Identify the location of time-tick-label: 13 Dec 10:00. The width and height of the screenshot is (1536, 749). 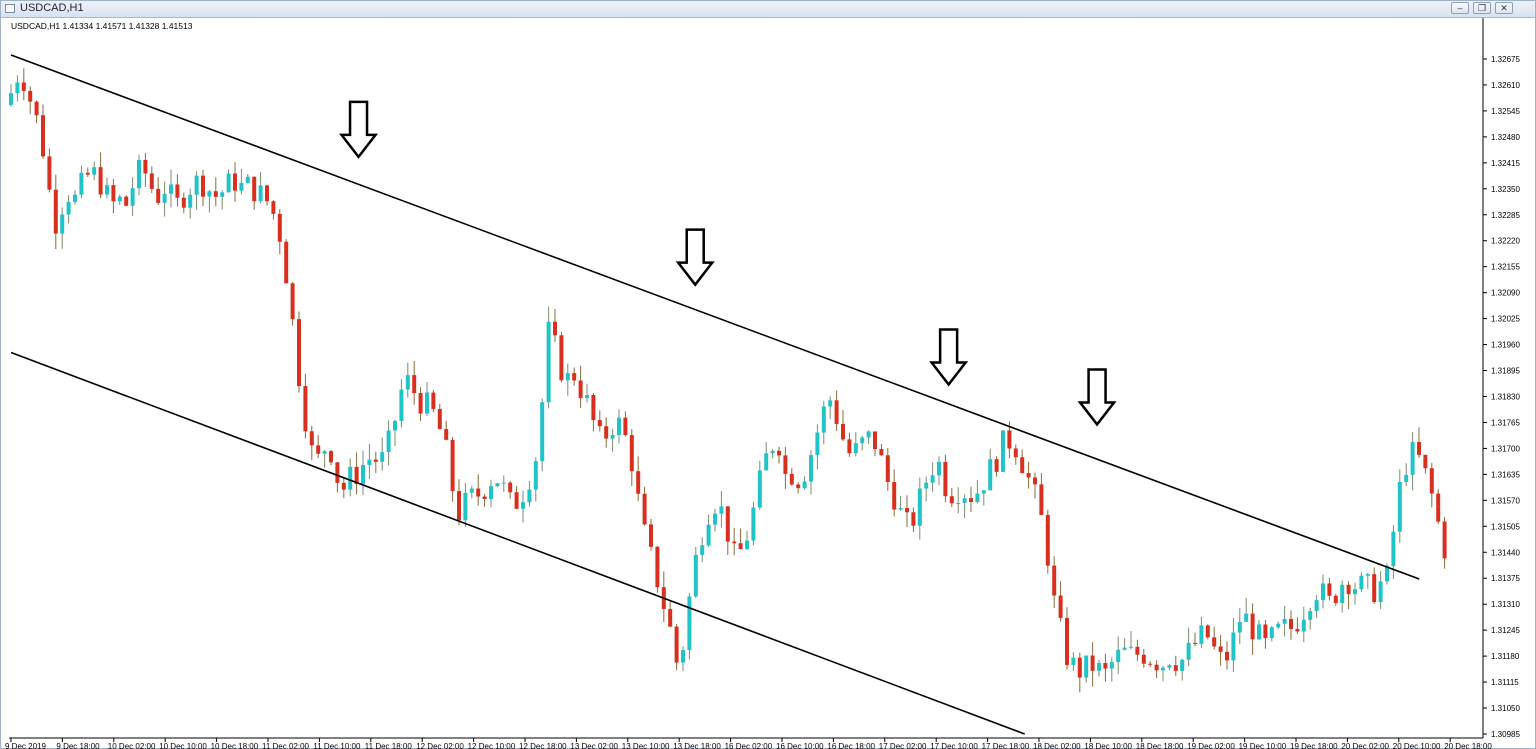
(646, 745).